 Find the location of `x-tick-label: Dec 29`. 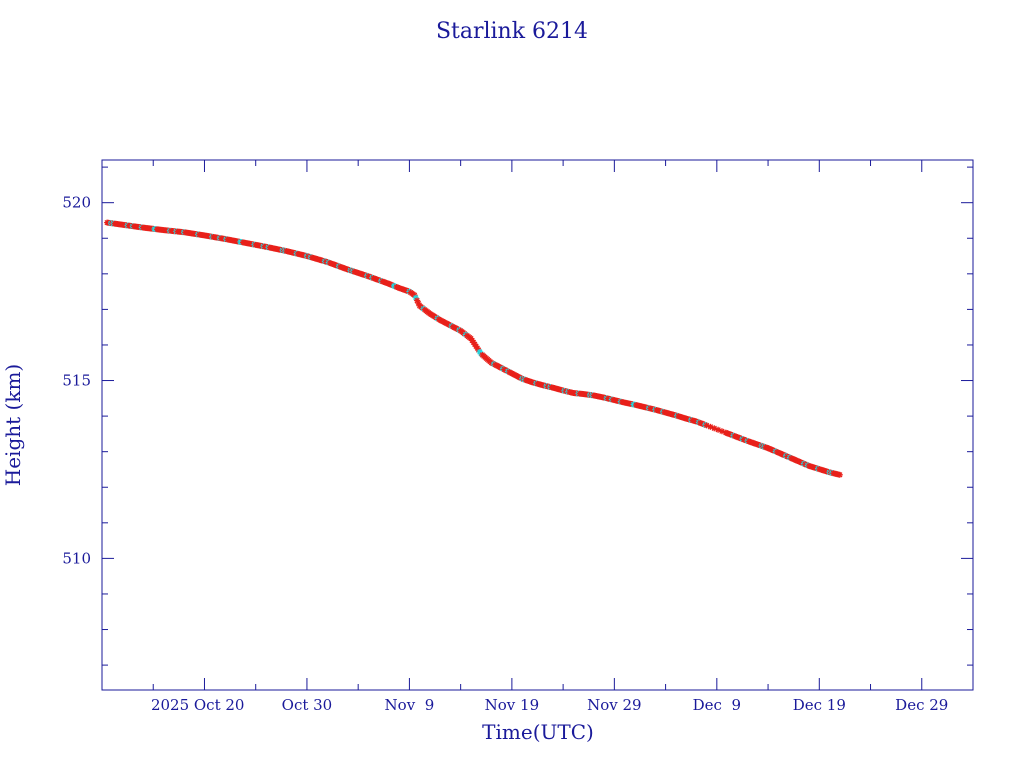

x-tick-label: Dec 29 is located at coordinates (921, 705).